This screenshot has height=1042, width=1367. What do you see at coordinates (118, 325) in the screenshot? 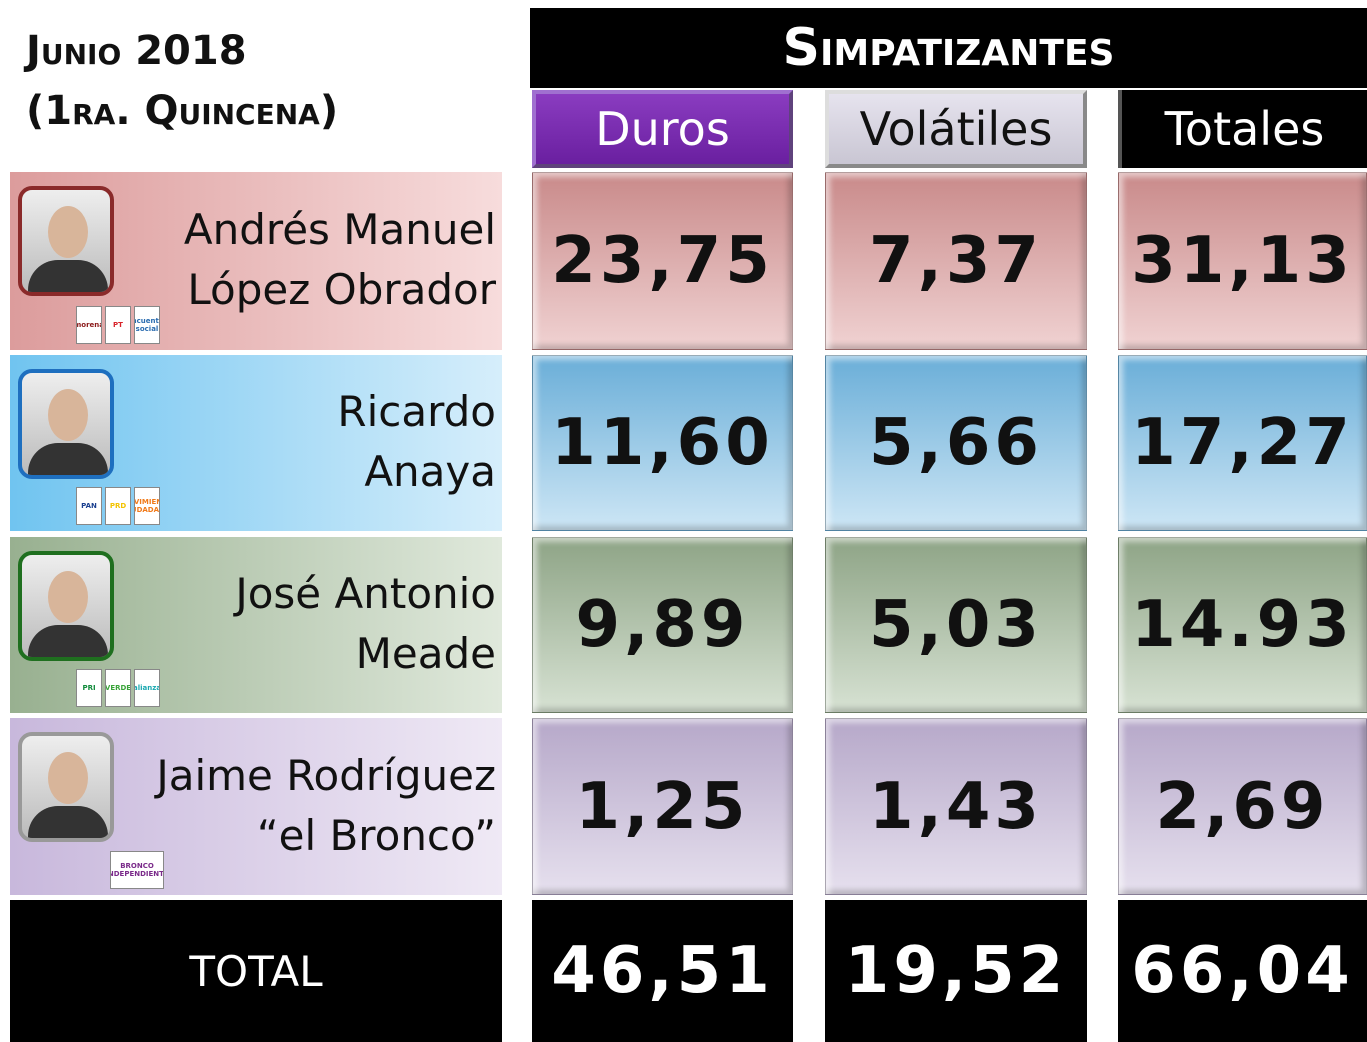
I see `party-logo: PT` at bounding box center [118, 325].